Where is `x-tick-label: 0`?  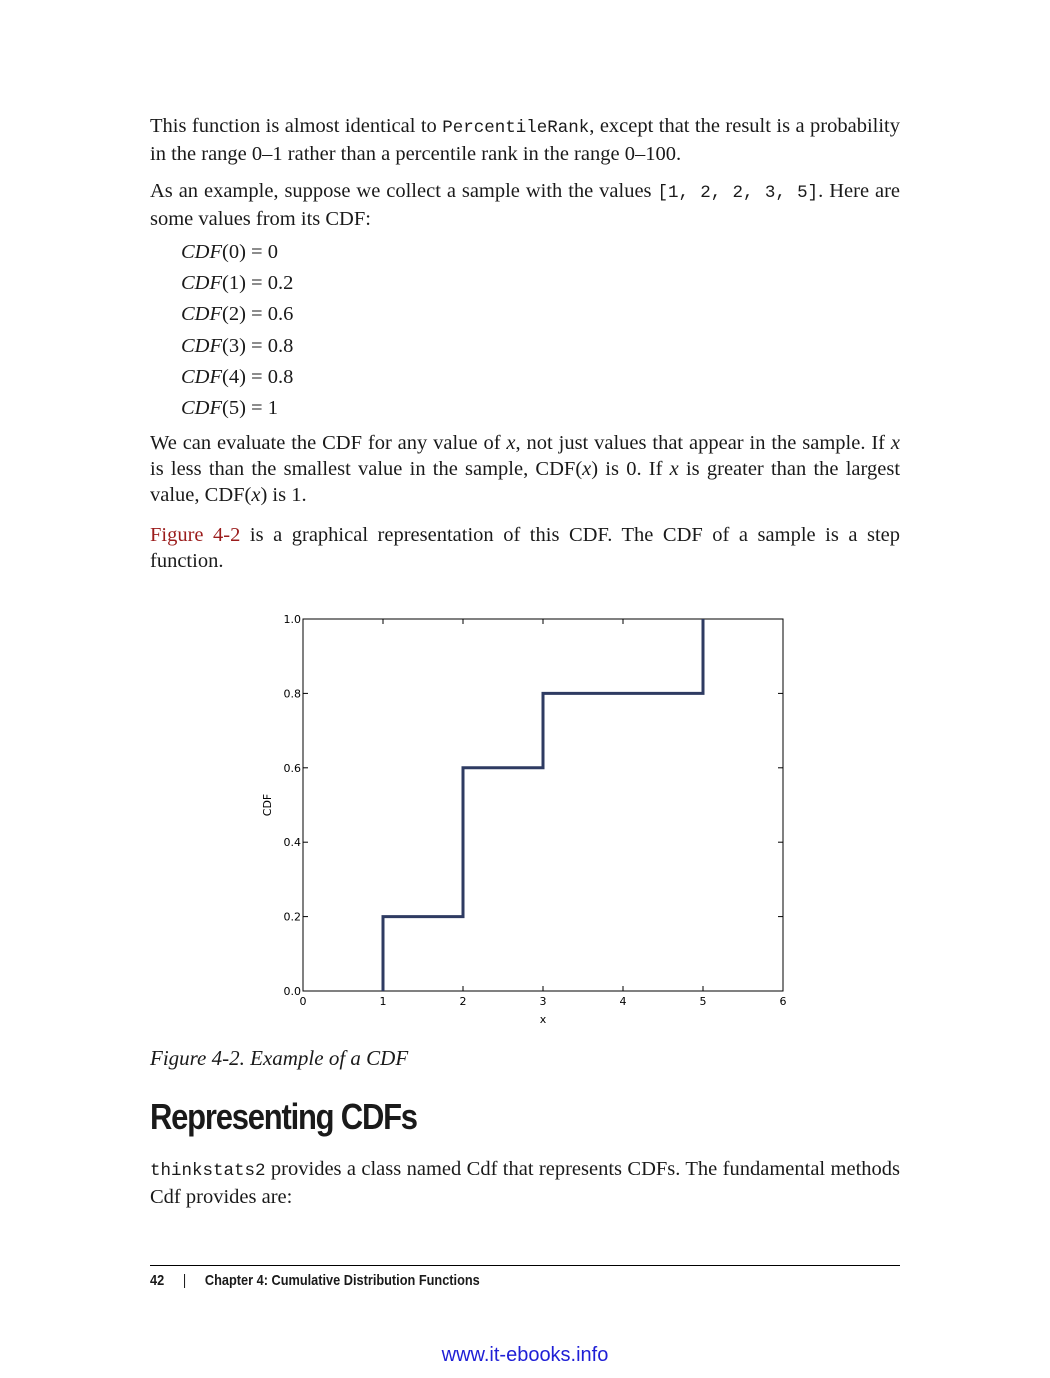
x-tick-label: 0 is located at coordinates (303, 1001).